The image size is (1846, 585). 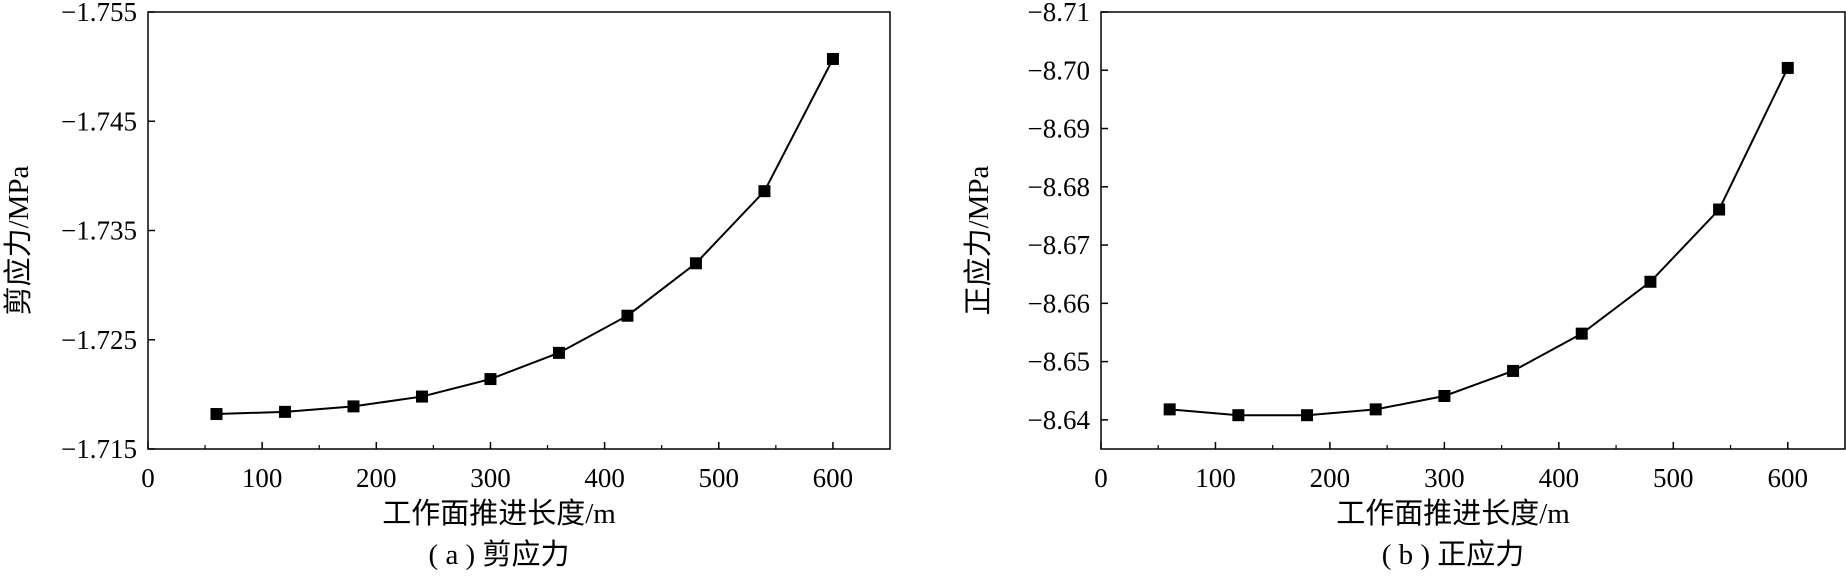 I want to click on chart-caption: ( b ) 正应力, so click(x=1453, y=554).